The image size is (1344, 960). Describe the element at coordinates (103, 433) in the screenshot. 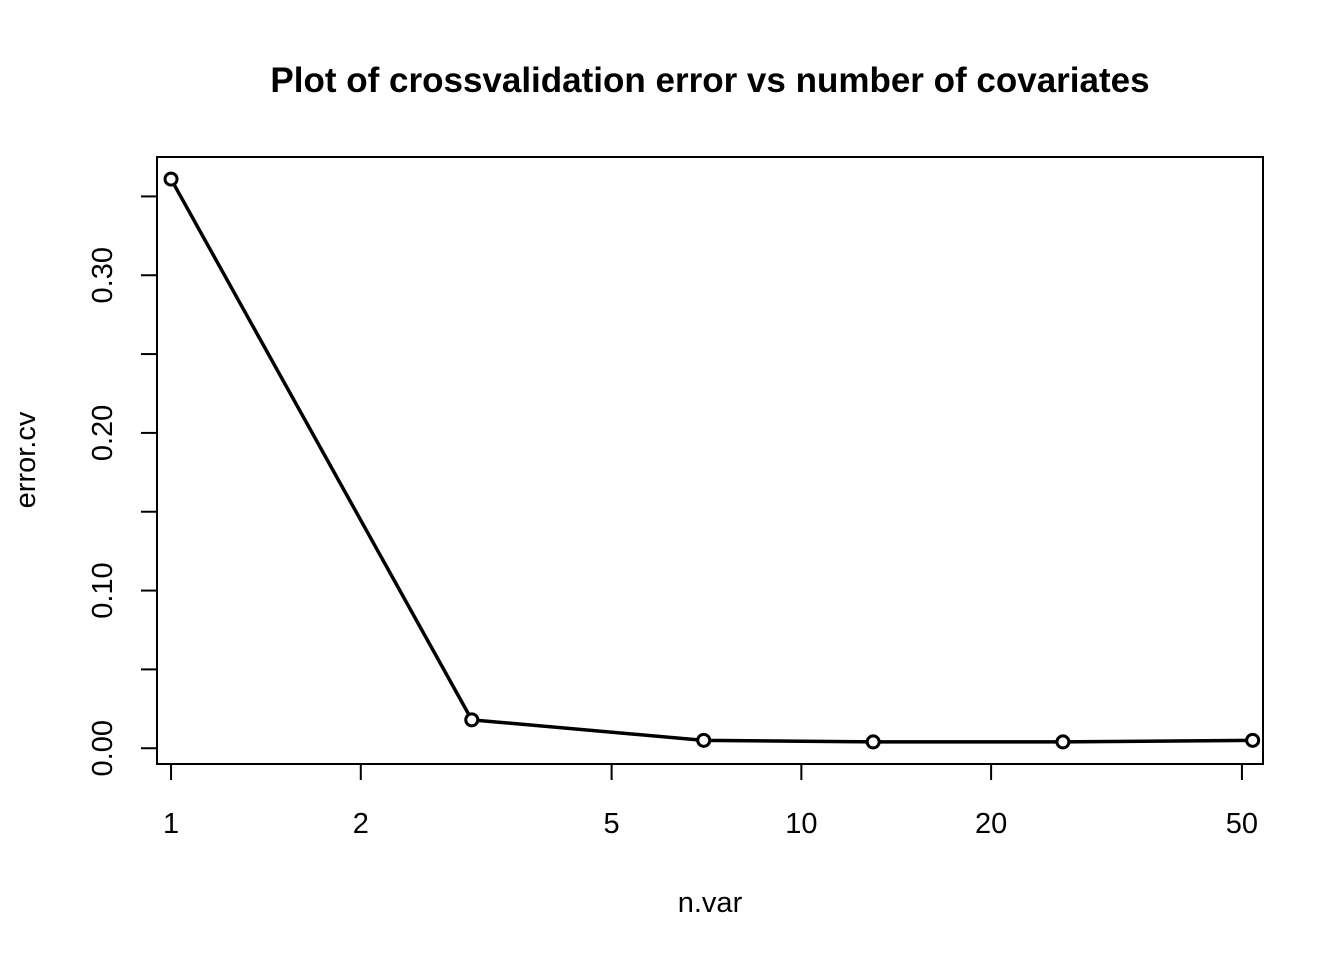

I see `y-tick-label: 0.20` at that location.